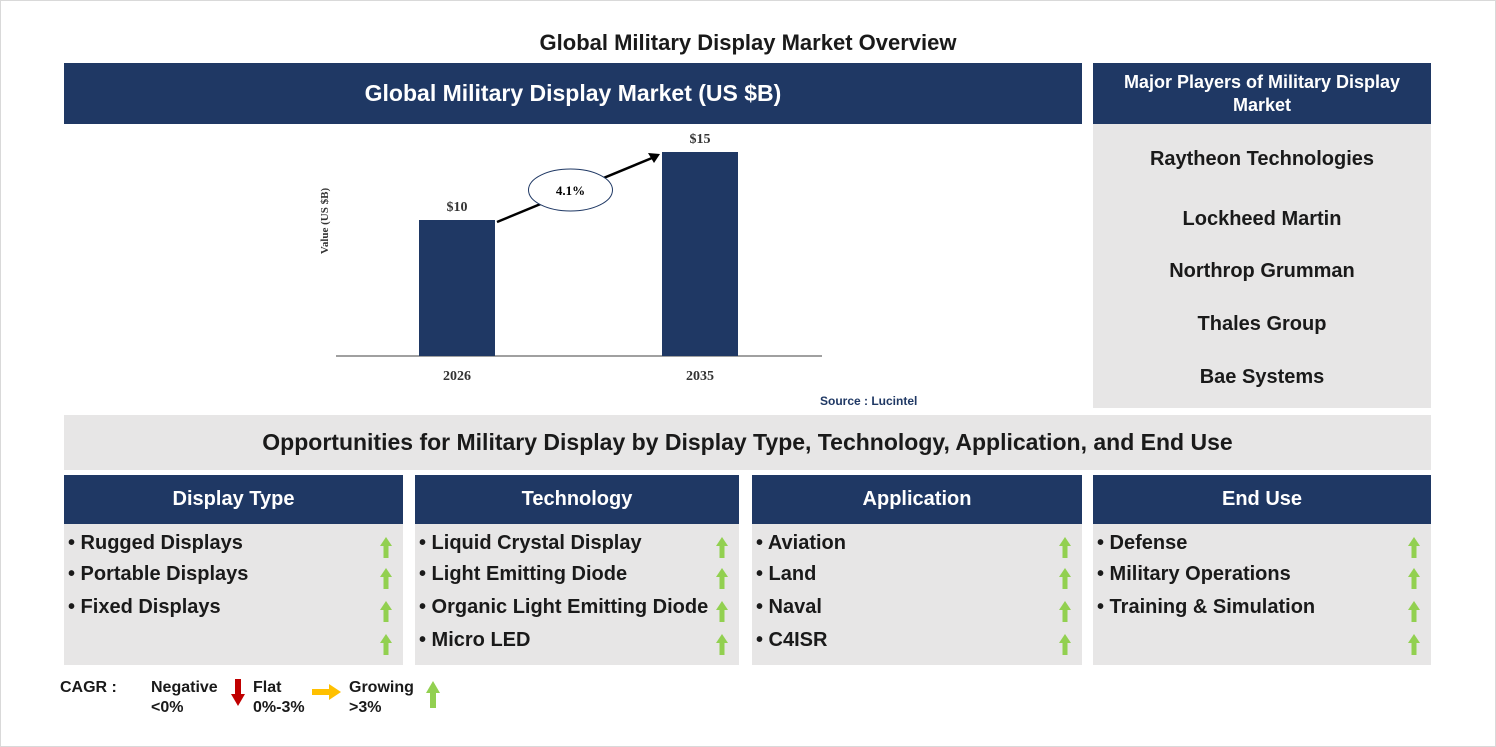 This screenshot has width=1496, height=747. What do you see at coordinates (570, 258) in the screenshot?
I see `bar-chart: Value (US $B) $10 2026 $15 2035 4.1%` at bounding box center [570, 258].